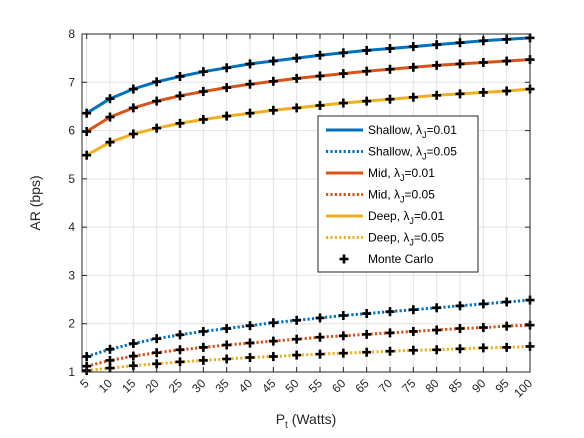 This screenshot has width=584, height=438. I want to click on x-axis-label-main: P, so click(280, 419).